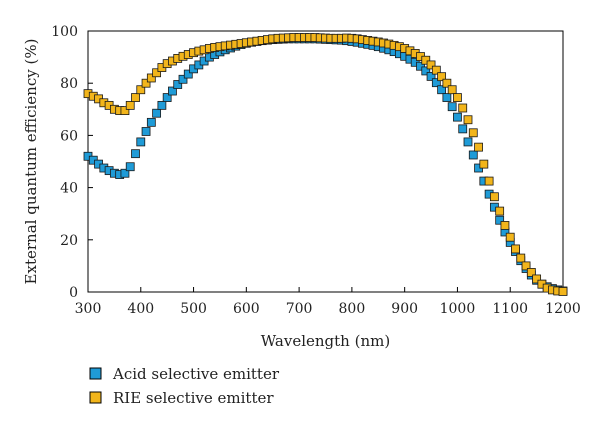 The image size is (600, 429). Describe the element at coordinates (193, 309) in the screenshot. I see `x-tick-label: 500` at that location.